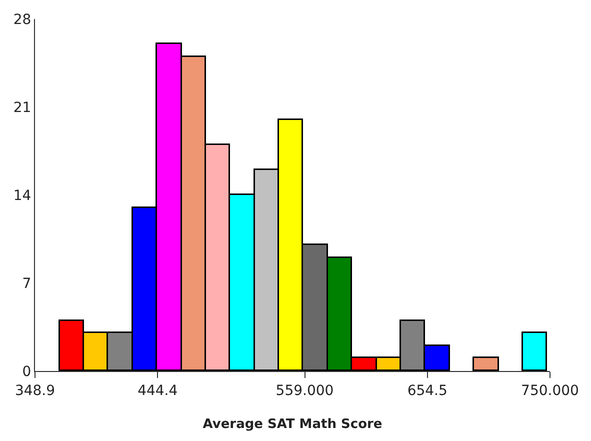  I want to click on y-tick-label: 7, so click(27, 284).